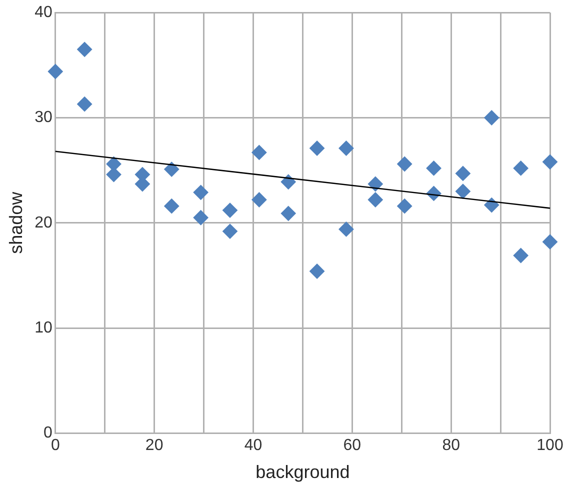  Describe the element at coordinates (47, 433) in the screenshot. I see `y-tick-label: 0` at that location.